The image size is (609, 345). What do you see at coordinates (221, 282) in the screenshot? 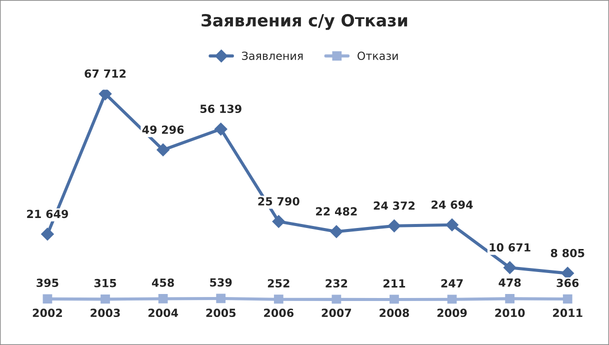
I see `data-label: 539` at bounding box center [221, 282].